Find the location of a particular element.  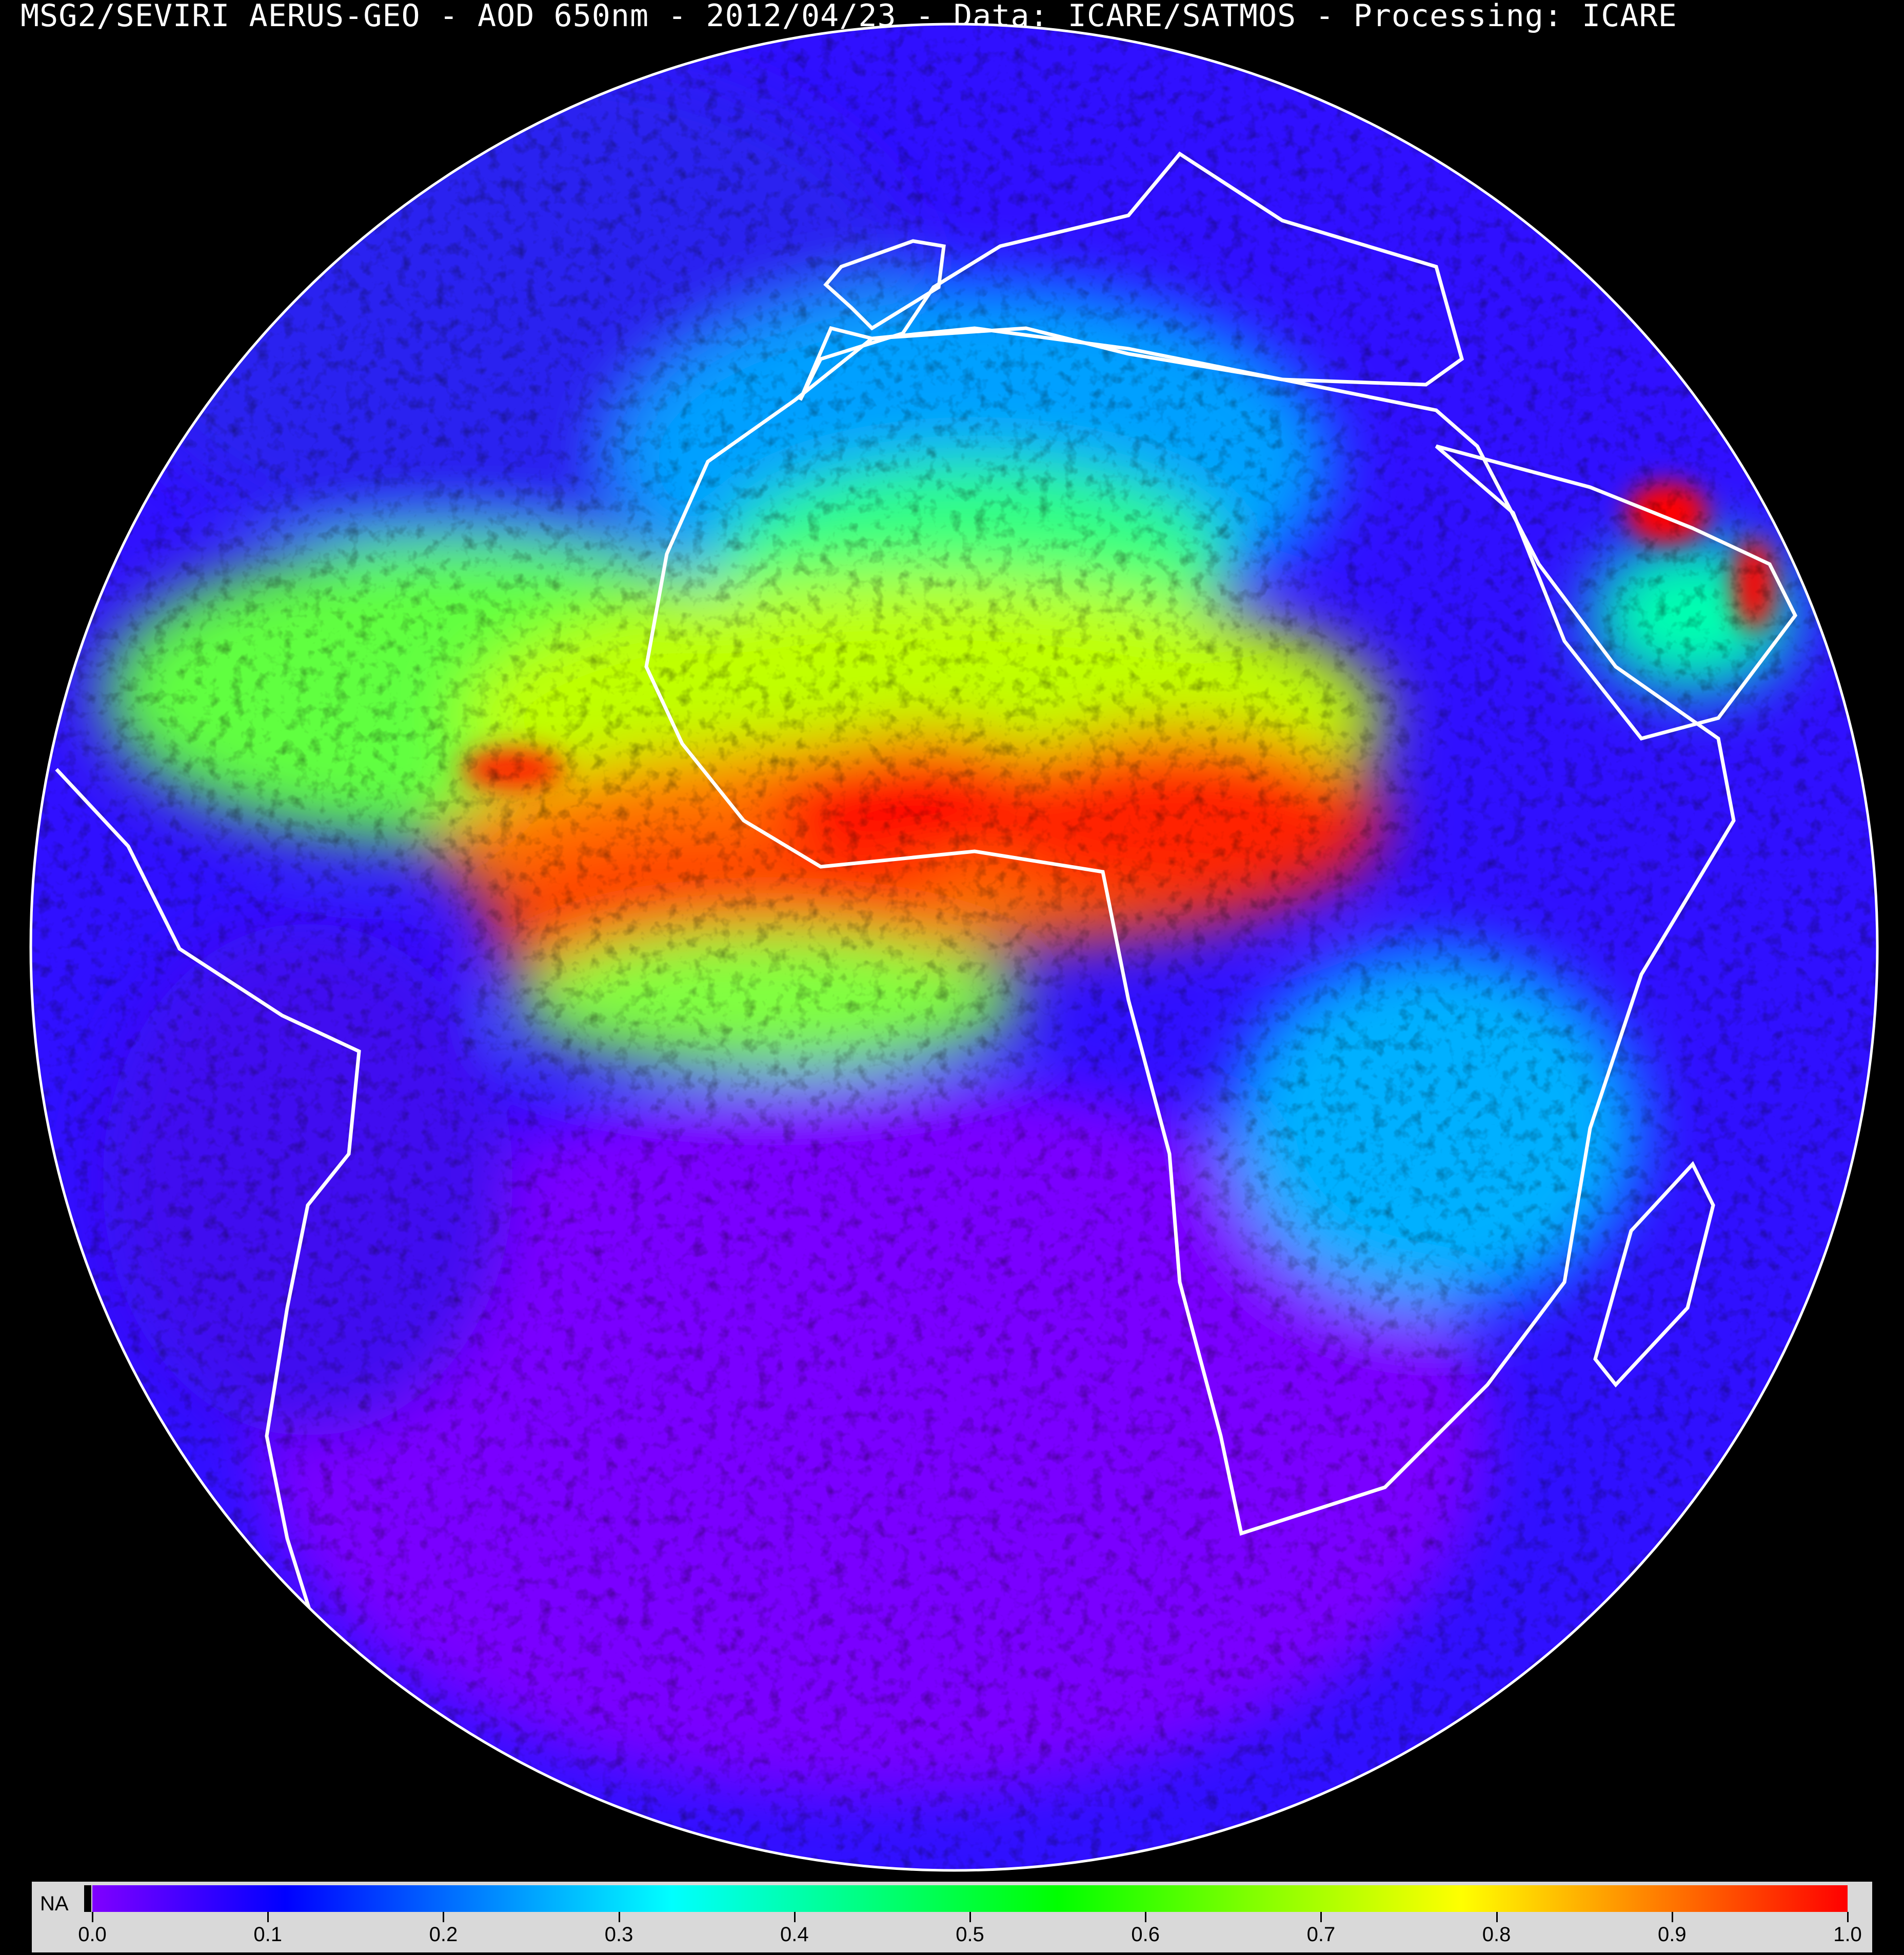

na-label: NA is located at coordinates (54, 1904).